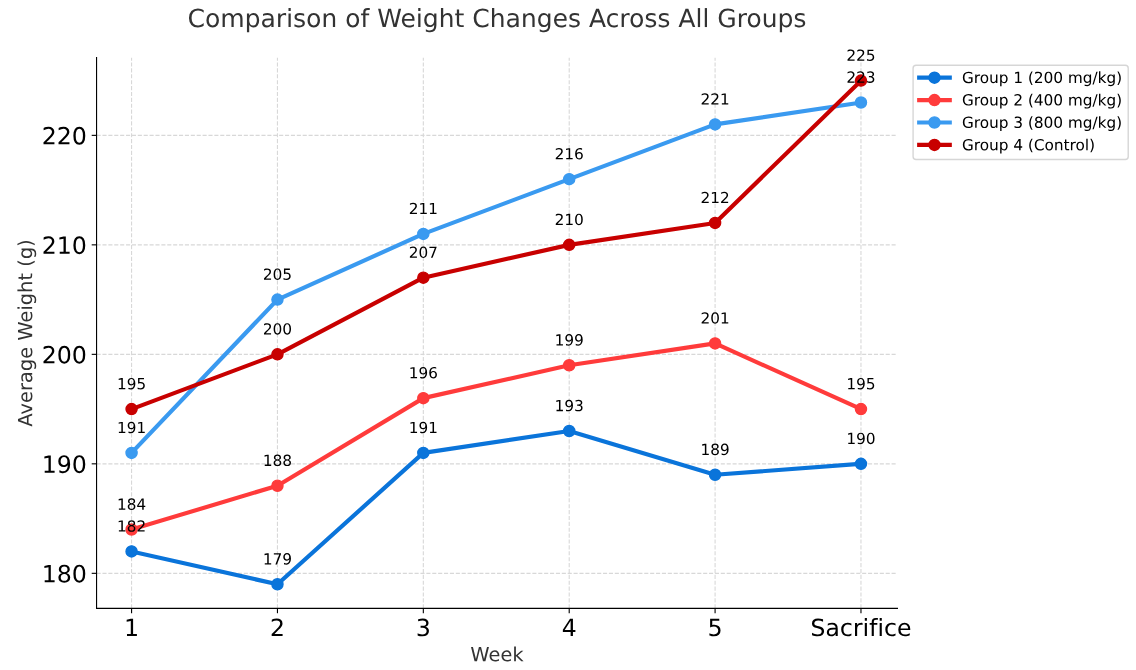  What do you see at coordinates (423, 372) in the screenshot?
I see `data-label: 196` at bounding box center [423, 372].